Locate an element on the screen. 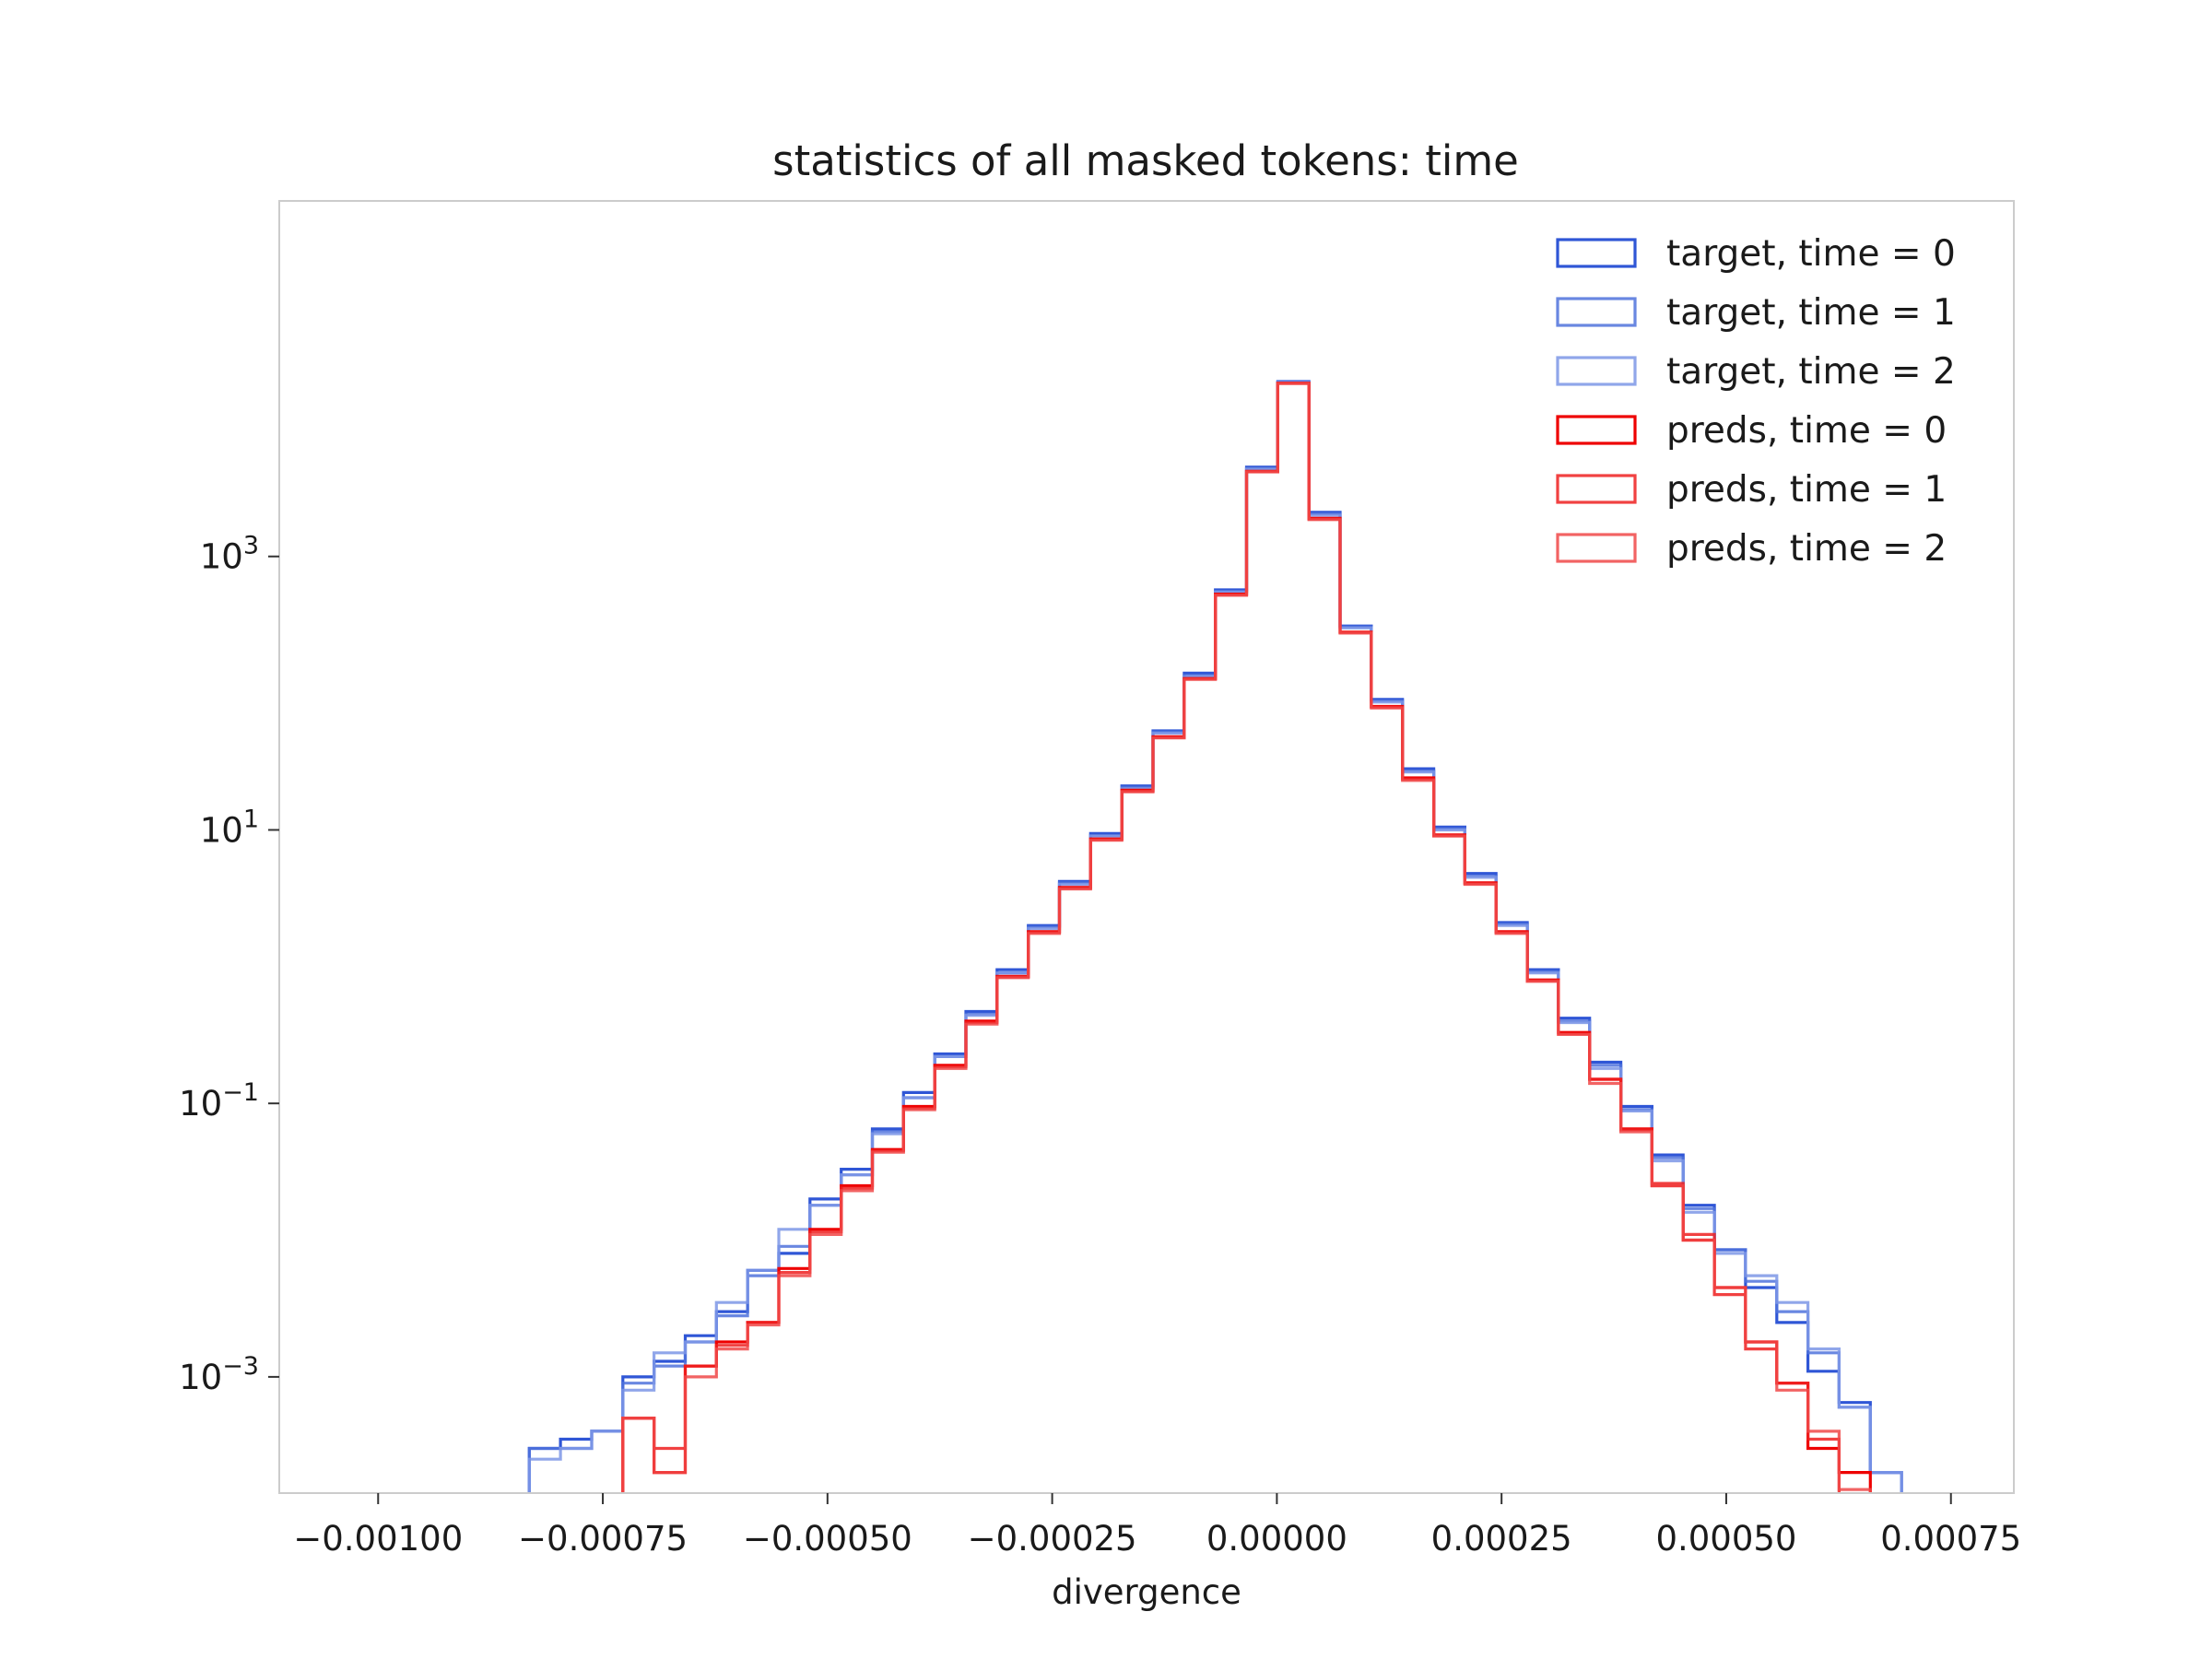 The image size is (2212, 1659). x-tick-label: −0.00075 is located at coordinates (603, 1539).